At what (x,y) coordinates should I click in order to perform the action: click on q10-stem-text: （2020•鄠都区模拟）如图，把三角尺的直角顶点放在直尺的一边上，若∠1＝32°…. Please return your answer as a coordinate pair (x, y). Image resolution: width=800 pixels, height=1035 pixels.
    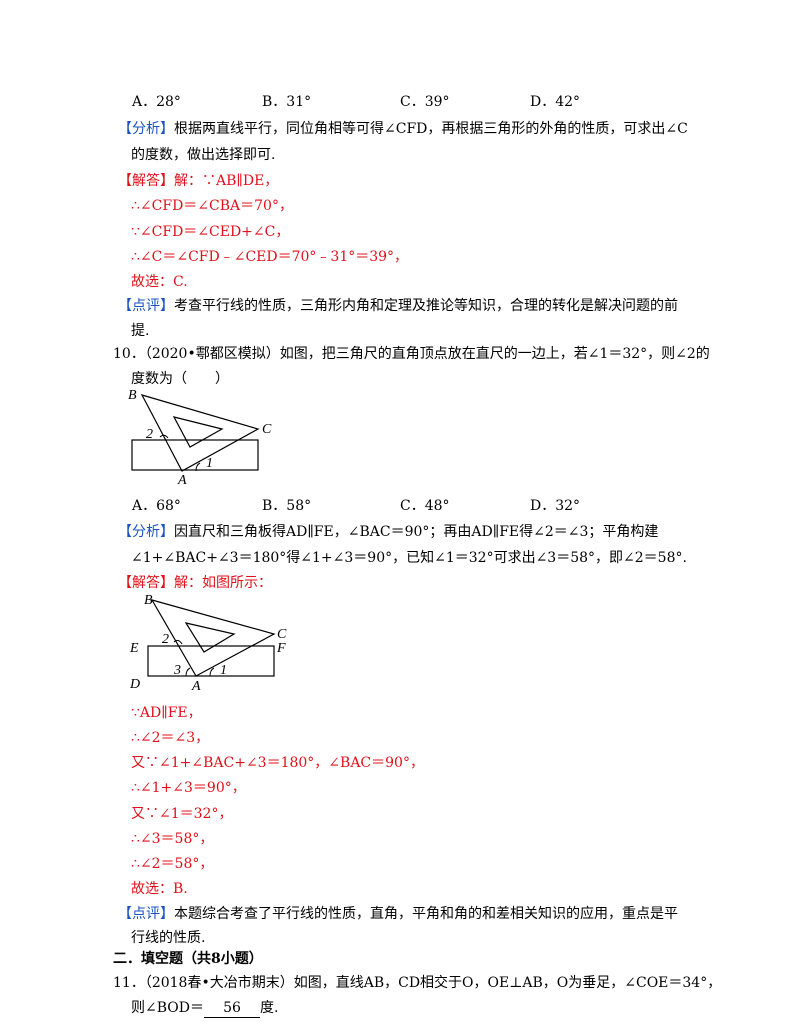
    Looking at the image, I should click on (427, 354).